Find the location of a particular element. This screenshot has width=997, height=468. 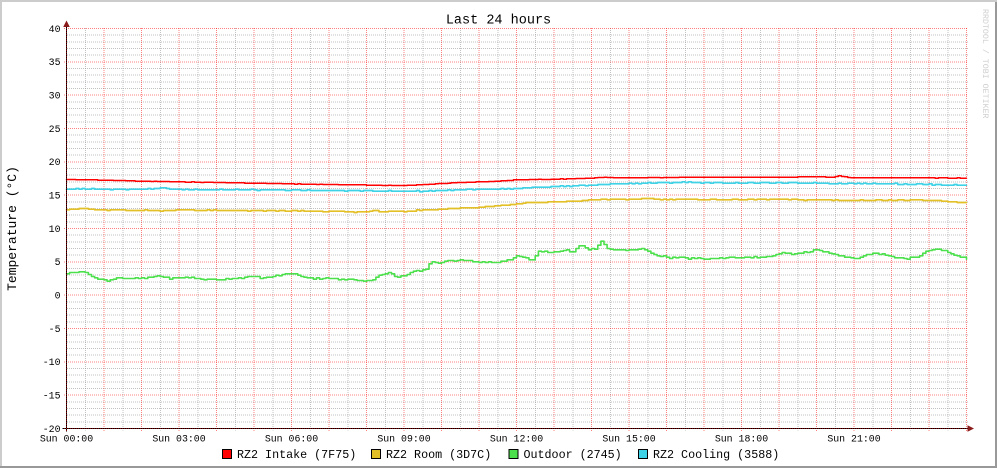

svg-text: RZ2 Cooling (3588) is located at coordinates (716, 455).